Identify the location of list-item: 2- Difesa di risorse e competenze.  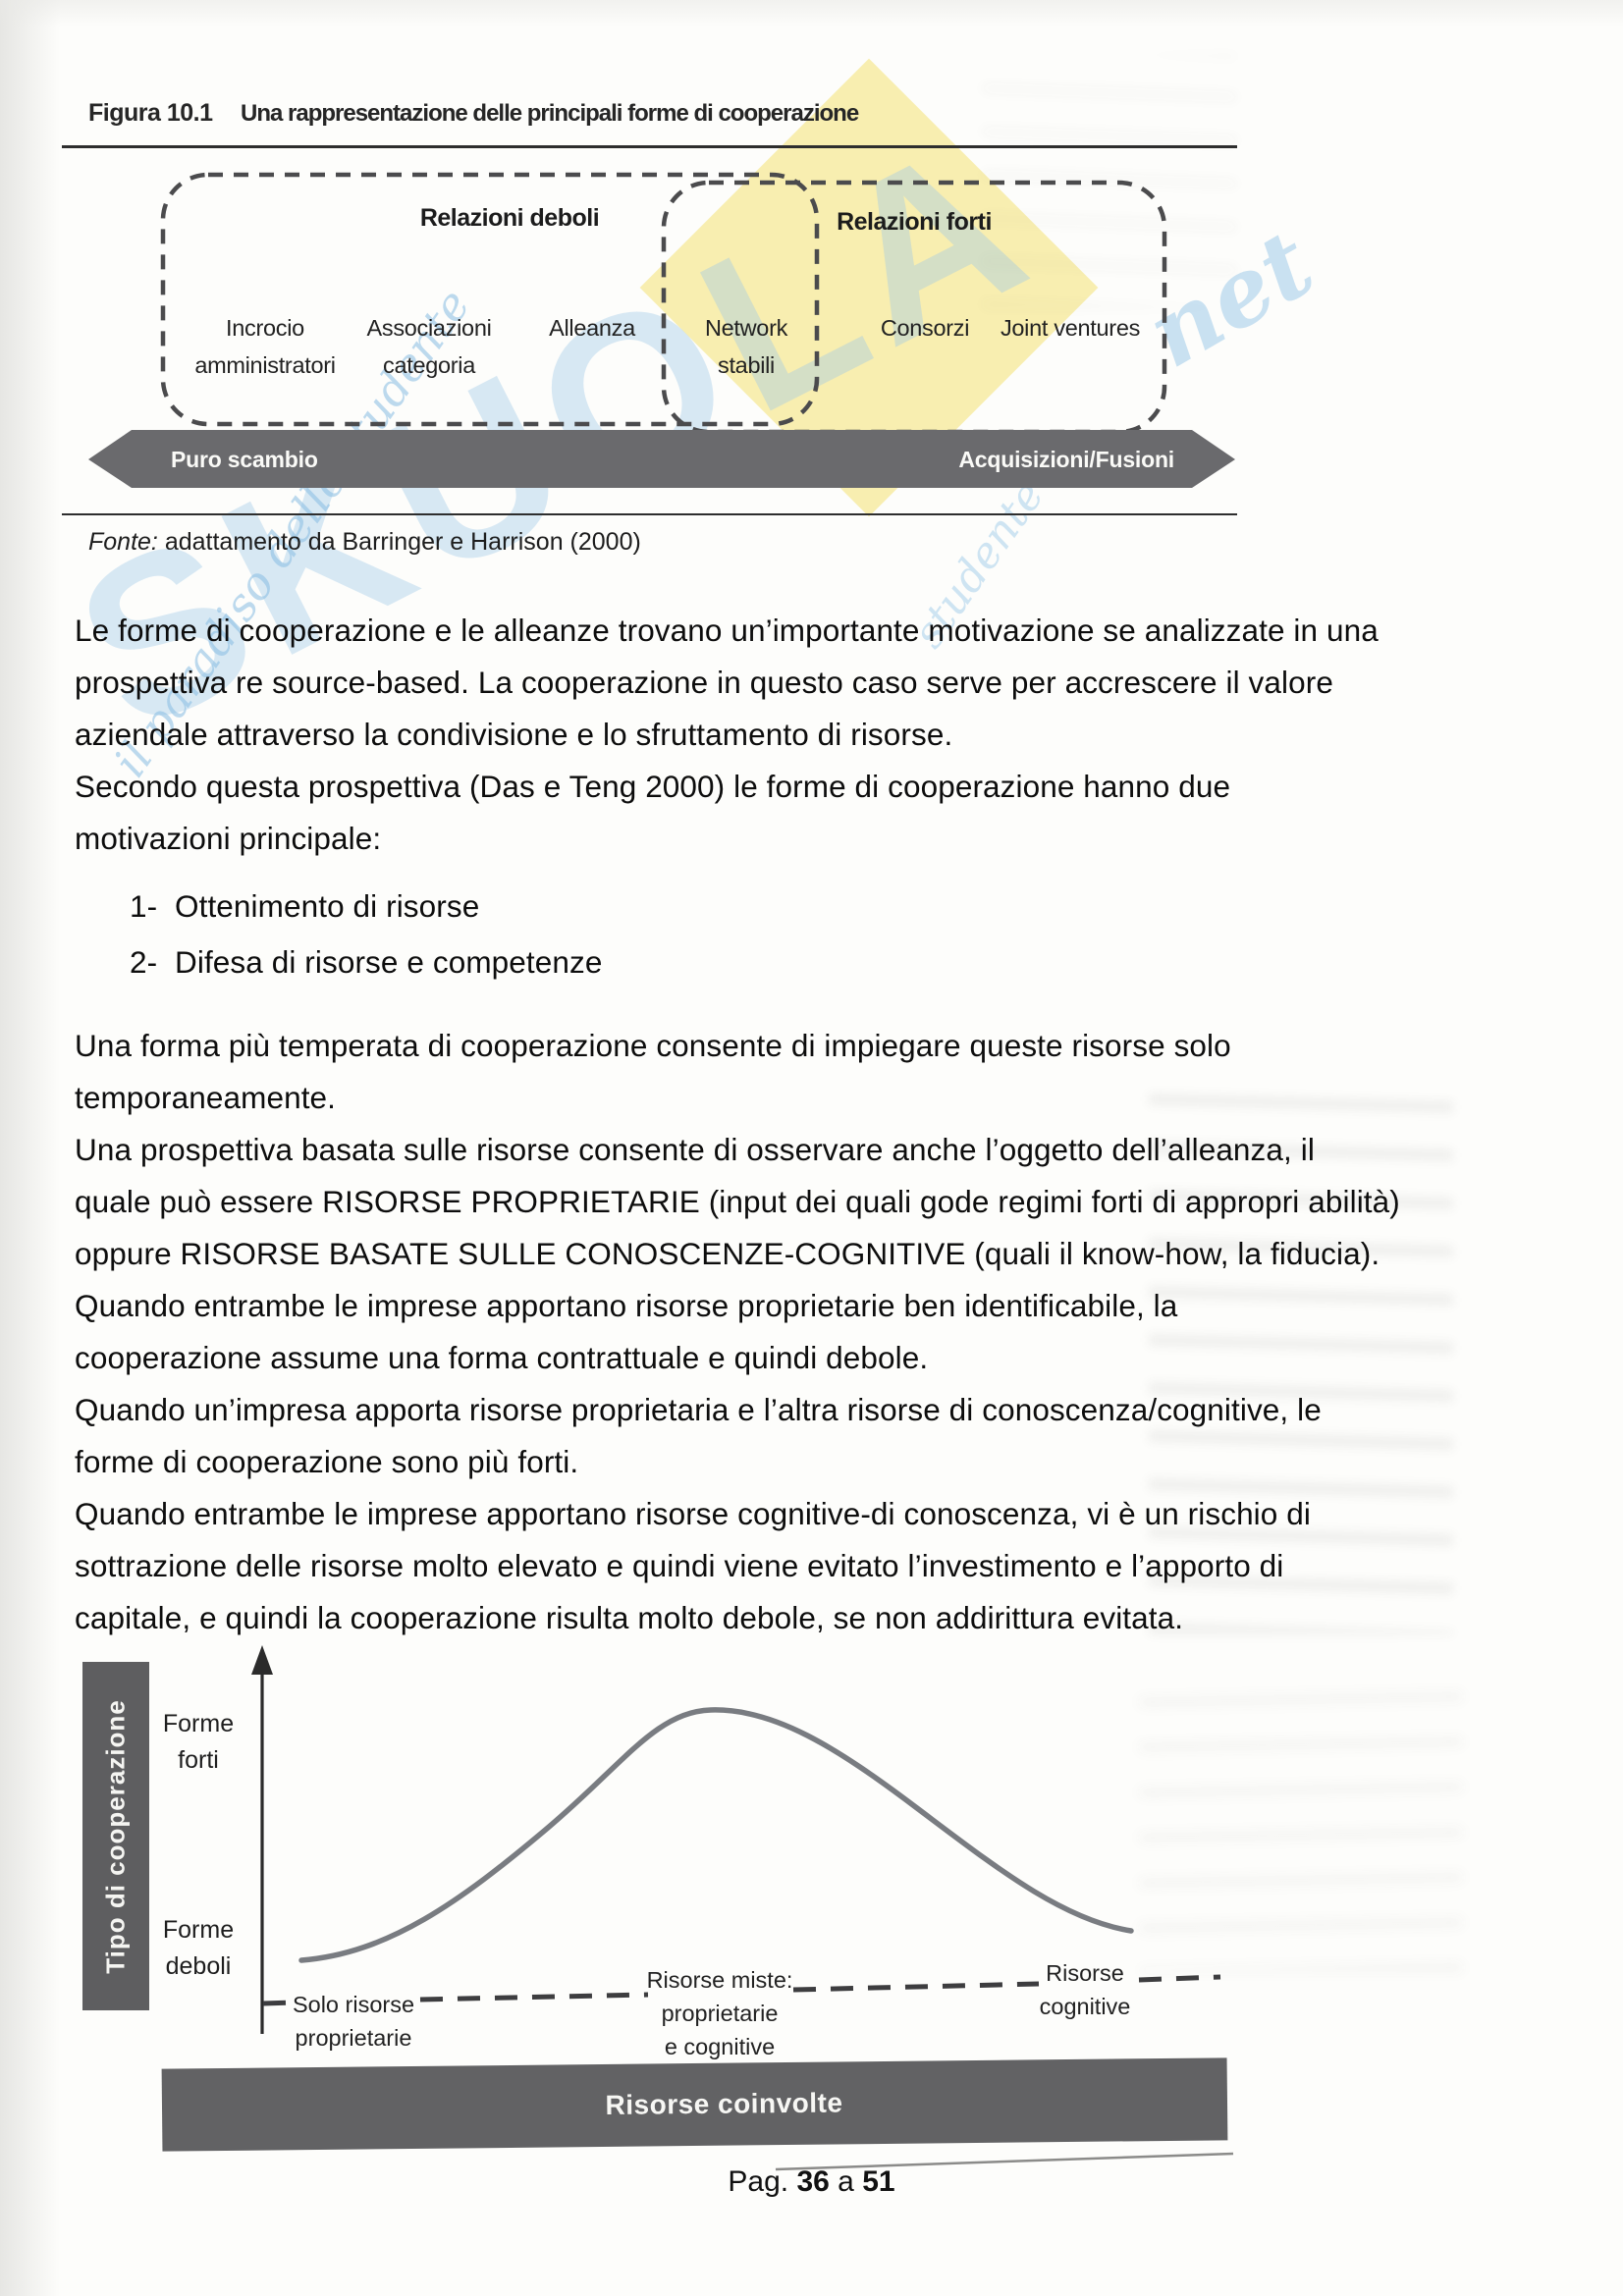
(821, 962).